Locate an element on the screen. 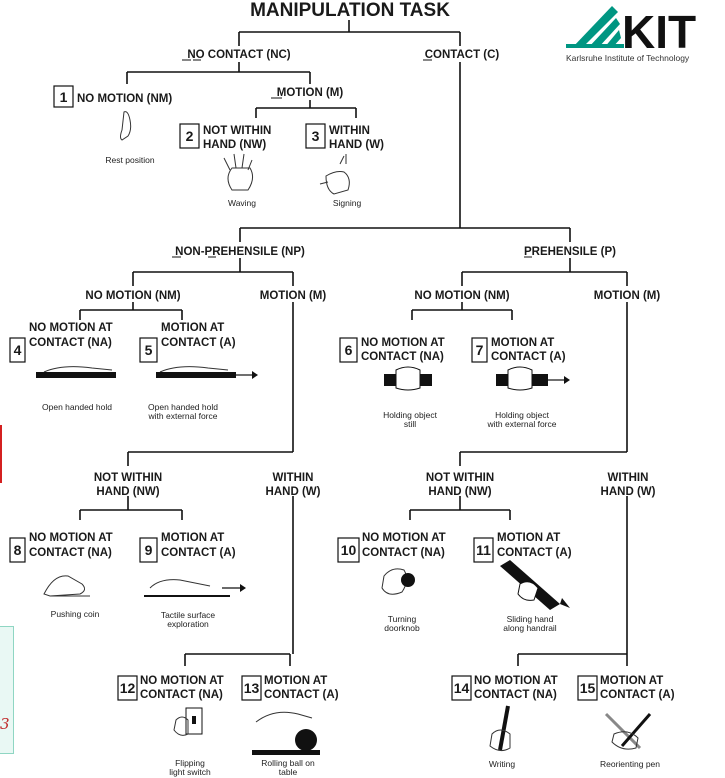 The image size is (725, 778). kit-wordmark: KIT is located at coordinates (659, 32).